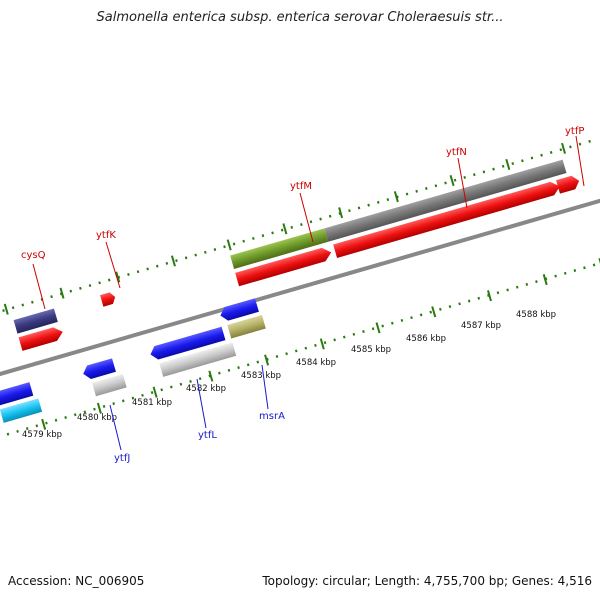 Image resolution: width=600 pixels, height=600 pixels. Describe the element at coordinates (122, 458) in the screenshot. I see `gene-label-ytfJ: ytfJ` at that location.